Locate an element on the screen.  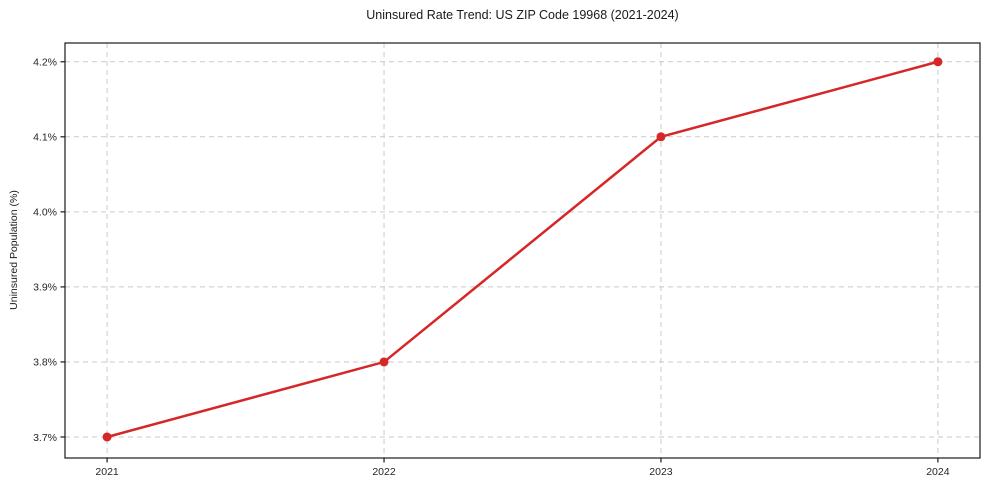
y-tick-label: 3.9% is located at coordinates (45, 288).